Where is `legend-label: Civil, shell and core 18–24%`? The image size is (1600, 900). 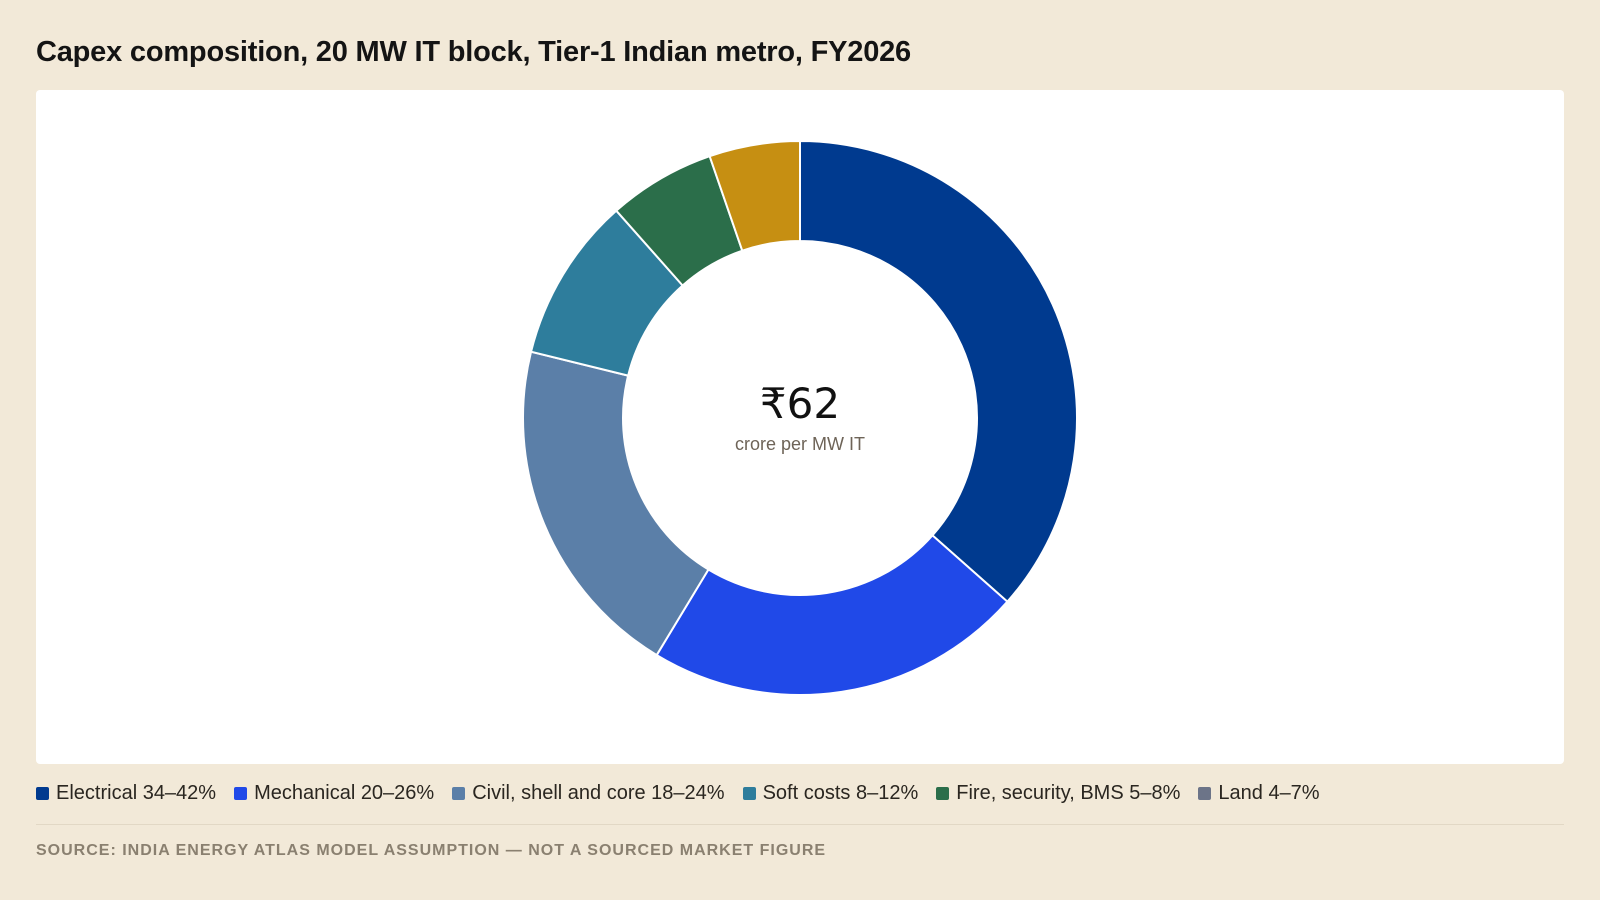
legend-label: Civil, shell and core 18–24% is located at coordinates (598, 793).